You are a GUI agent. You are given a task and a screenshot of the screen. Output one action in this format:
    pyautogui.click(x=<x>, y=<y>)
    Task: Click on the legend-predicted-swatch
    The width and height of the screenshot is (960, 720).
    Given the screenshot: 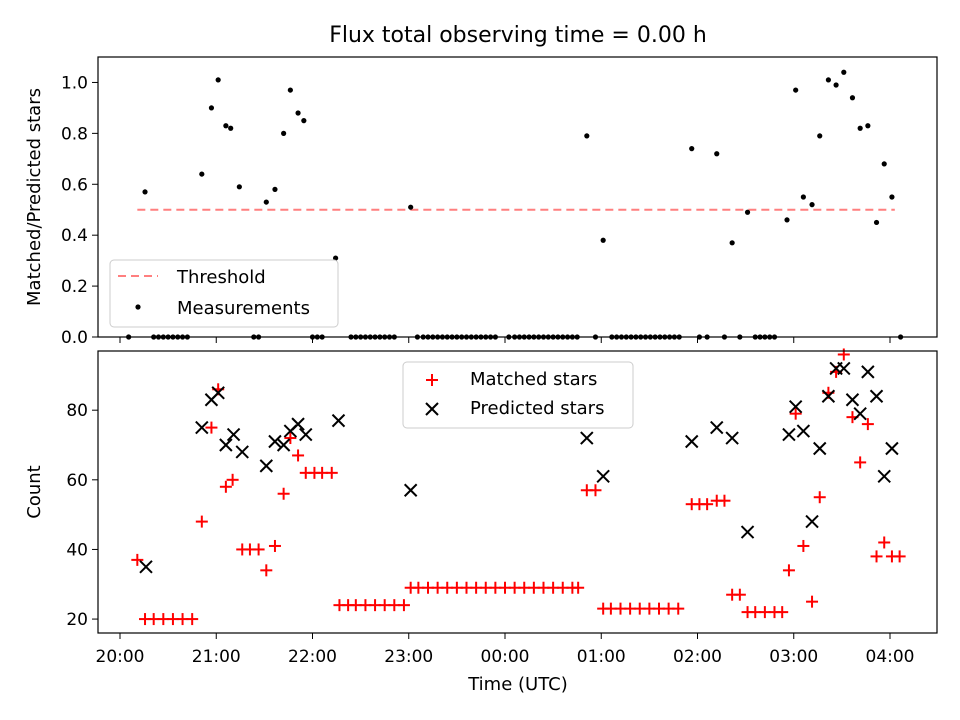 What is the action you would take?
    pyautogui.click(x=432, y=409)
    